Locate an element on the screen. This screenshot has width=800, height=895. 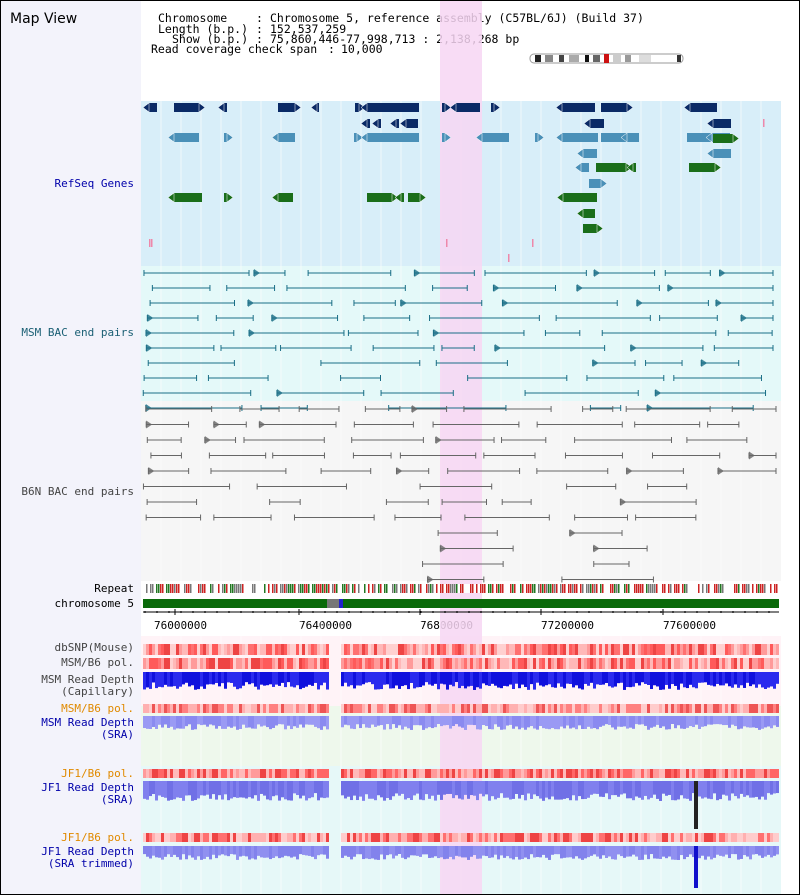
gene-arrow is located at coordinates (718, 167).